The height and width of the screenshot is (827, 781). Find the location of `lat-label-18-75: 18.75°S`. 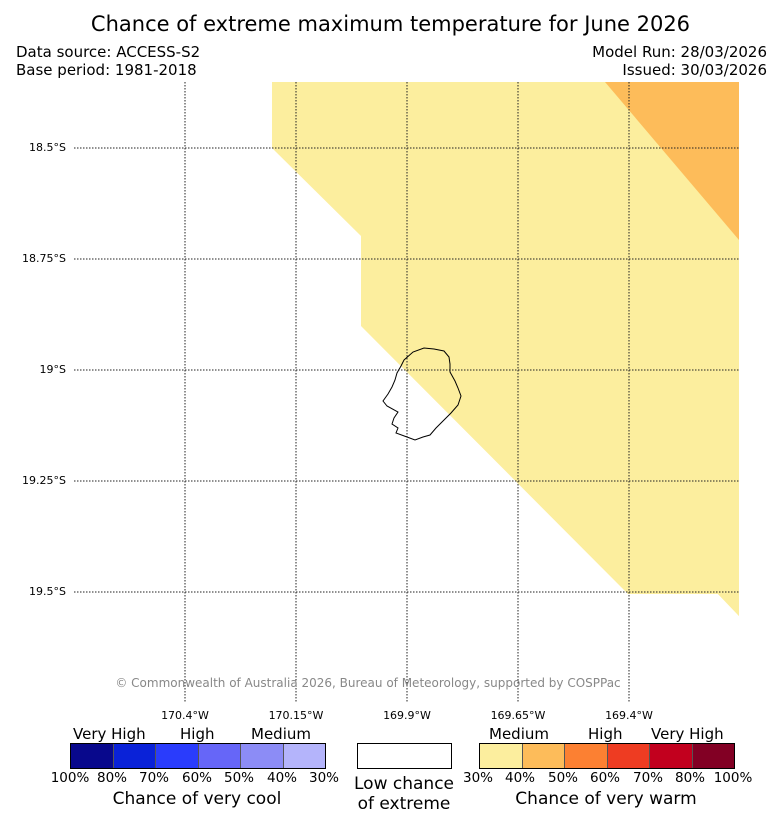

lat-label-18-75: 18.75°S is located at coordinates (44, 258).